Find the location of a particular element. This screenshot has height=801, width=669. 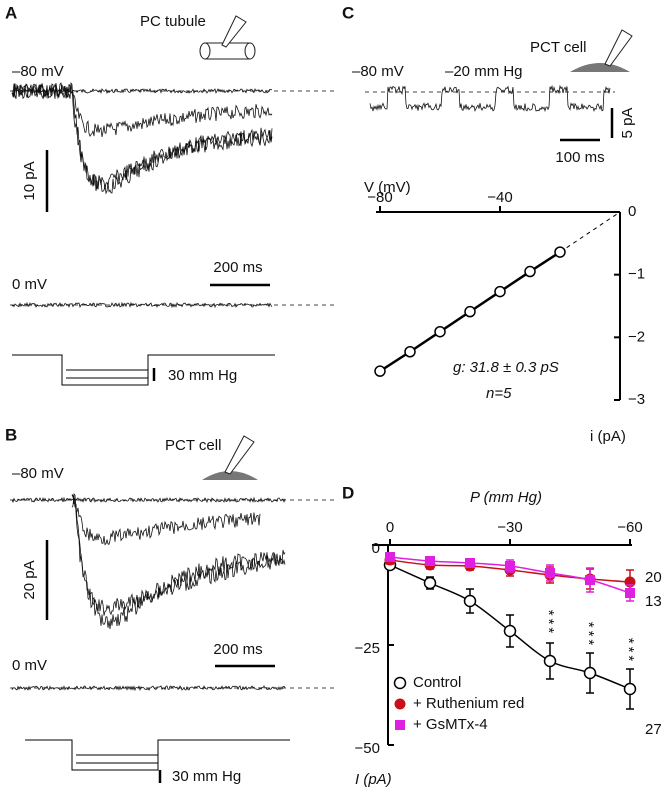

annotation: n=5 is located at coordinates (499, 393).